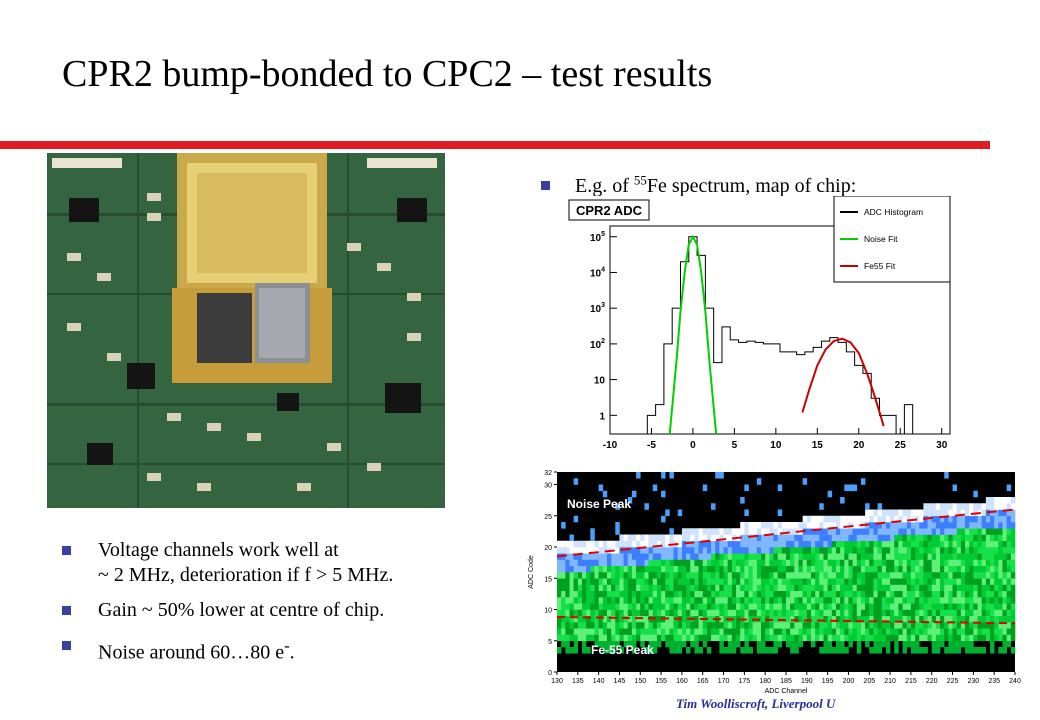  I want to click on x-axis-label: ADC Channel, so click(786, 691).